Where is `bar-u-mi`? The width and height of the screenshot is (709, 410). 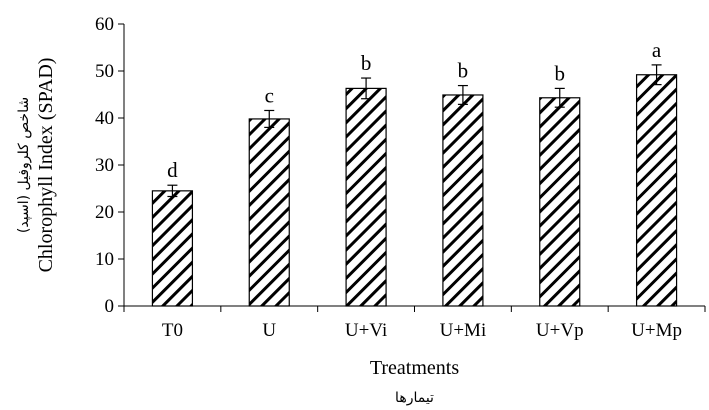 bar-u-mi is located at coordinates (463, 200).